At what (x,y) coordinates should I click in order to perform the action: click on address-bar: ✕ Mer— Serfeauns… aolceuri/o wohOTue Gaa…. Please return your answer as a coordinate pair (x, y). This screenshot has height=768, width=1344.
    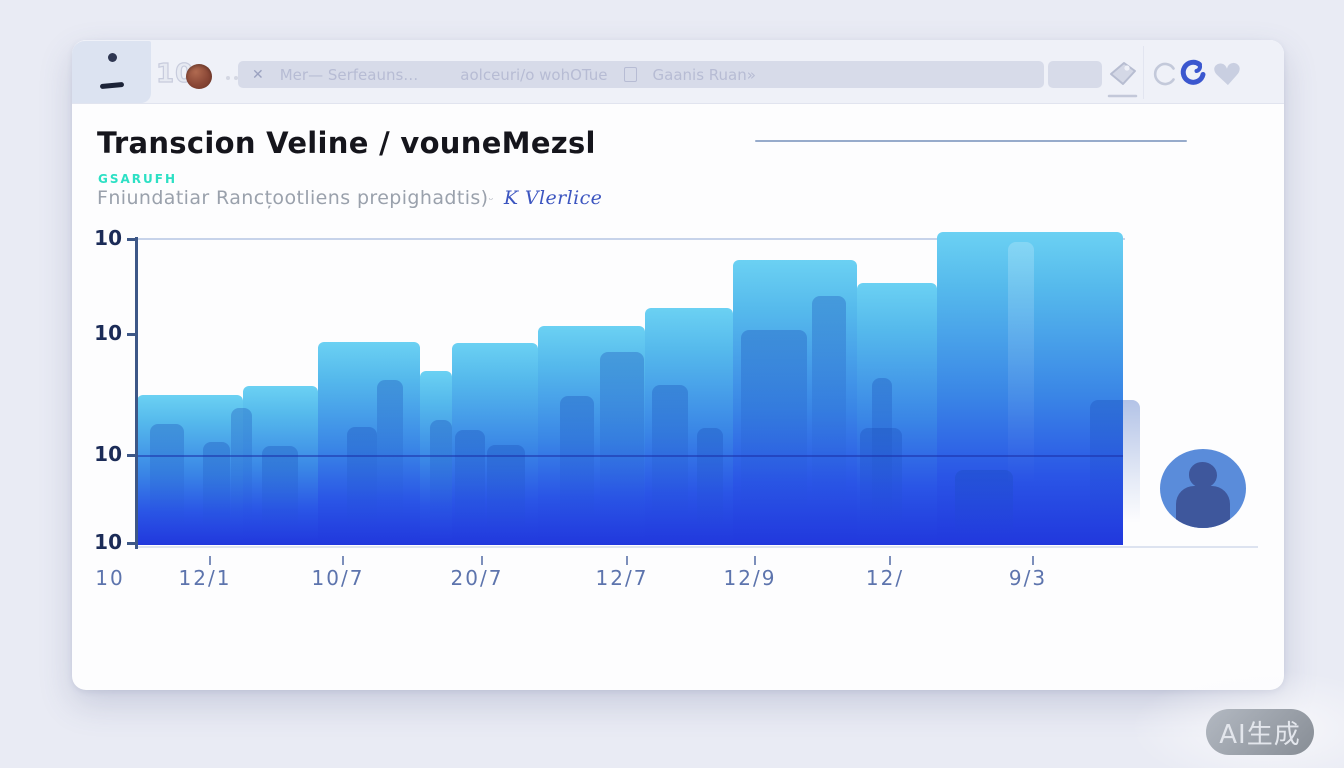
    Looking at the image, I should click on (641, 74).